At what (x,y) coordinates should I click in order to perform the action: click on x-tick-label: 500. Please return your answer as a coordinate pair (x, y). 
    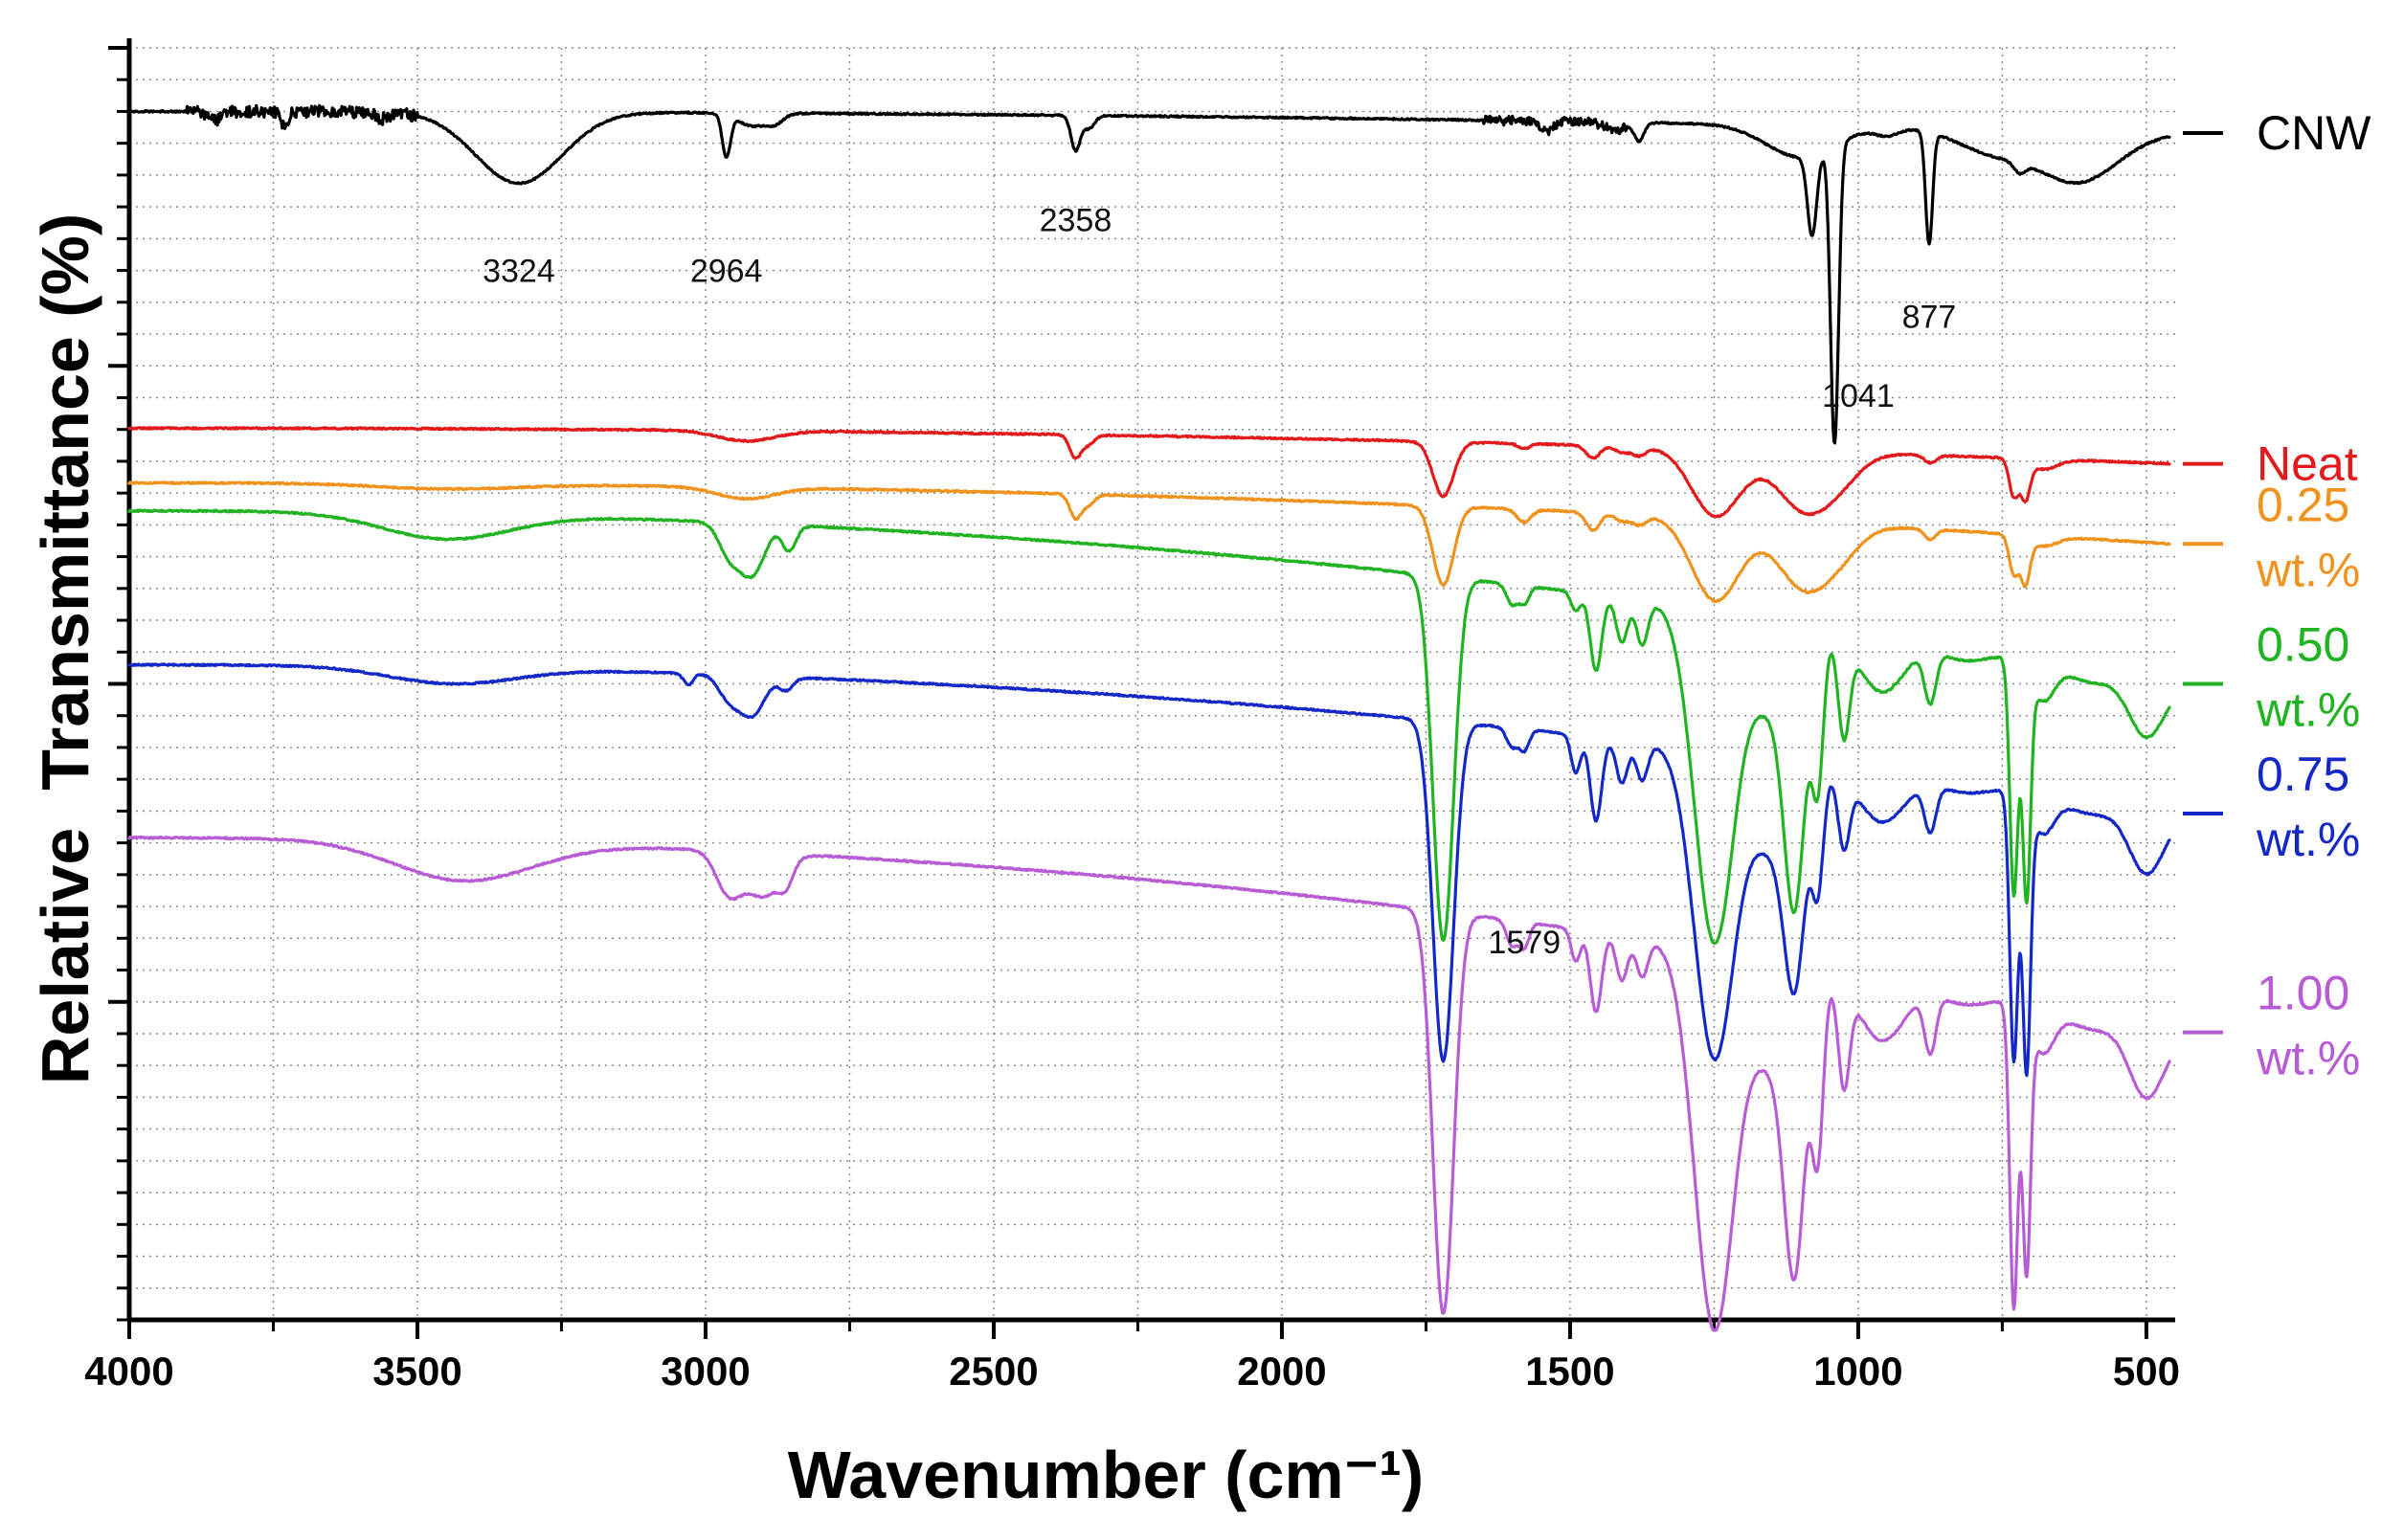
    Looking at the image, I should click on (2146, 1371).